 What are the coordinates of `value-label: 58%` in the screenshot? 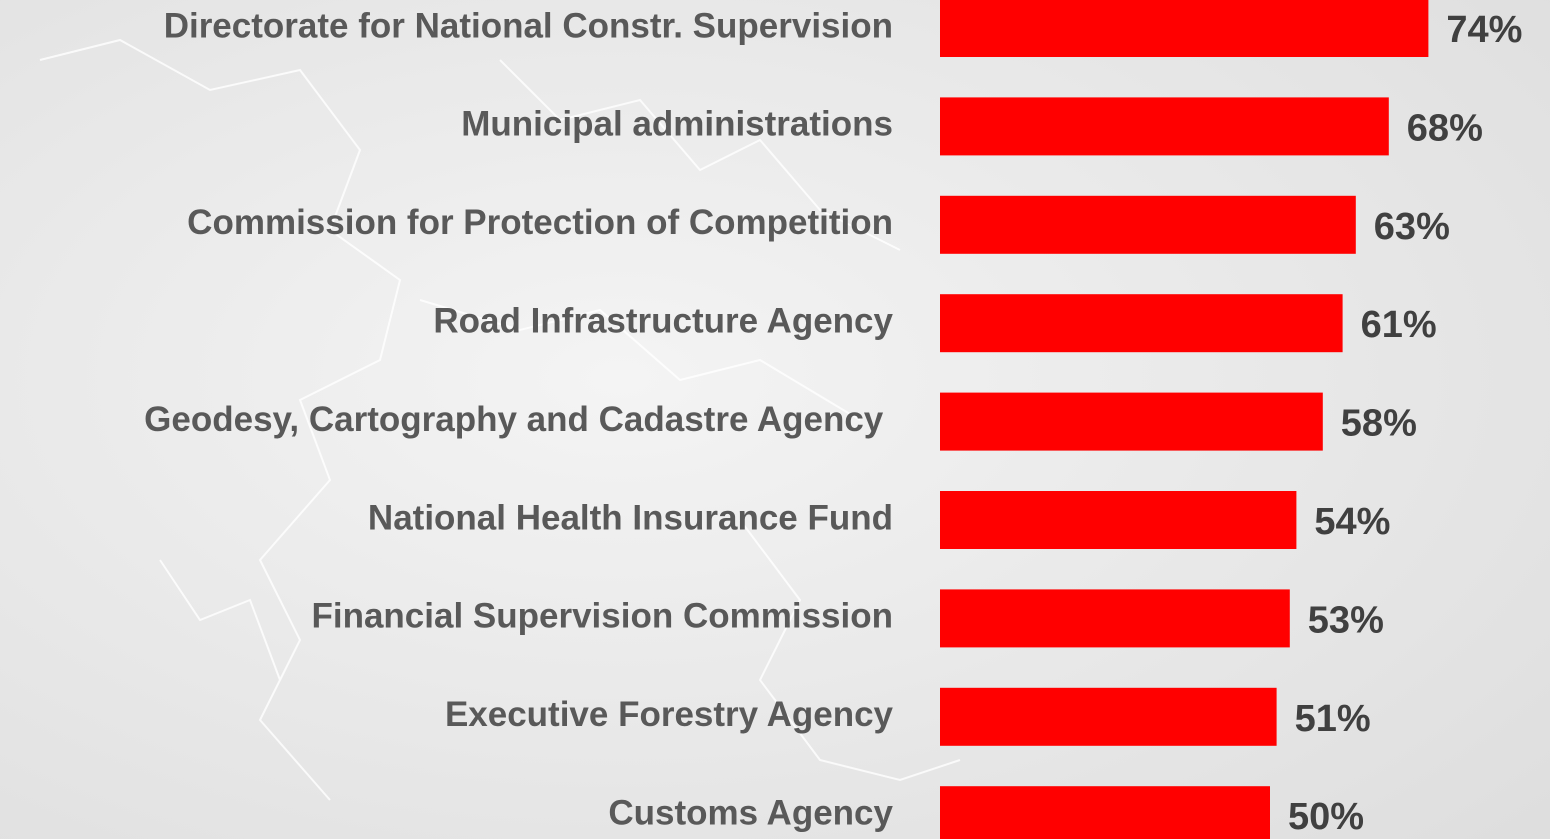 It's located at (1379, 424).